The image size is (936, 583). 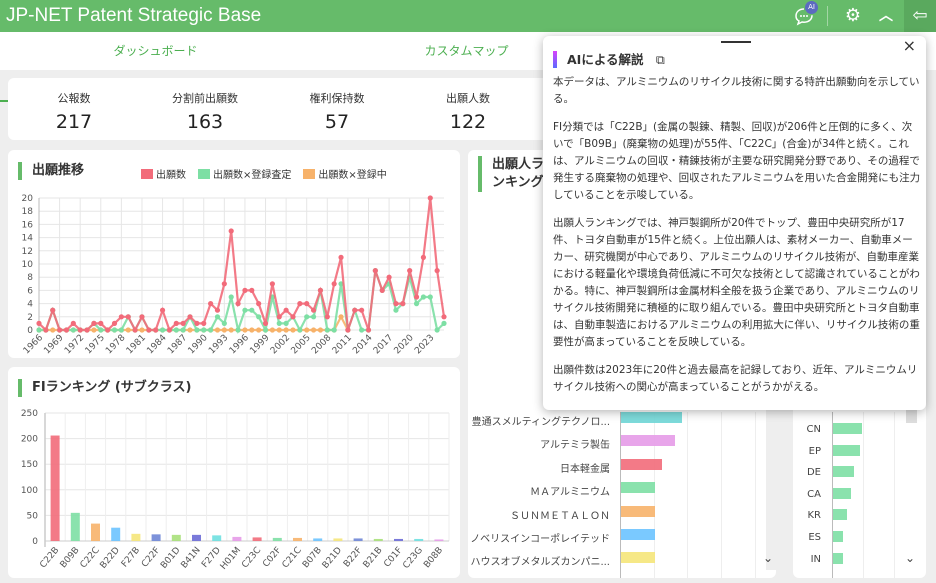 What do you see at coordinates (205, 111) in the screenshot?
I see `kpi-applications: 分割前出願数 163` at bounding box center [205, 111].